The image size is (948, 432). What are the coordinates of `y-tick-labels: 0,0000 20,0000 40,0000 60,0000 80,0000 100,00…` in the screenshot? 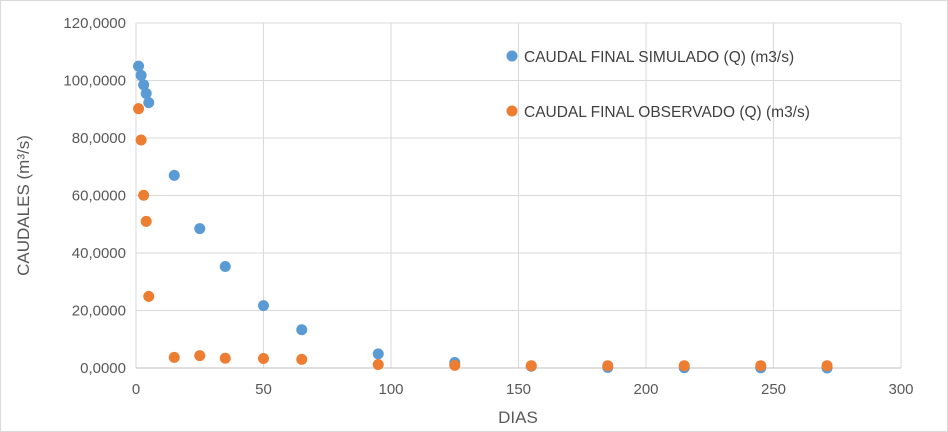 It's located at (94, 196).